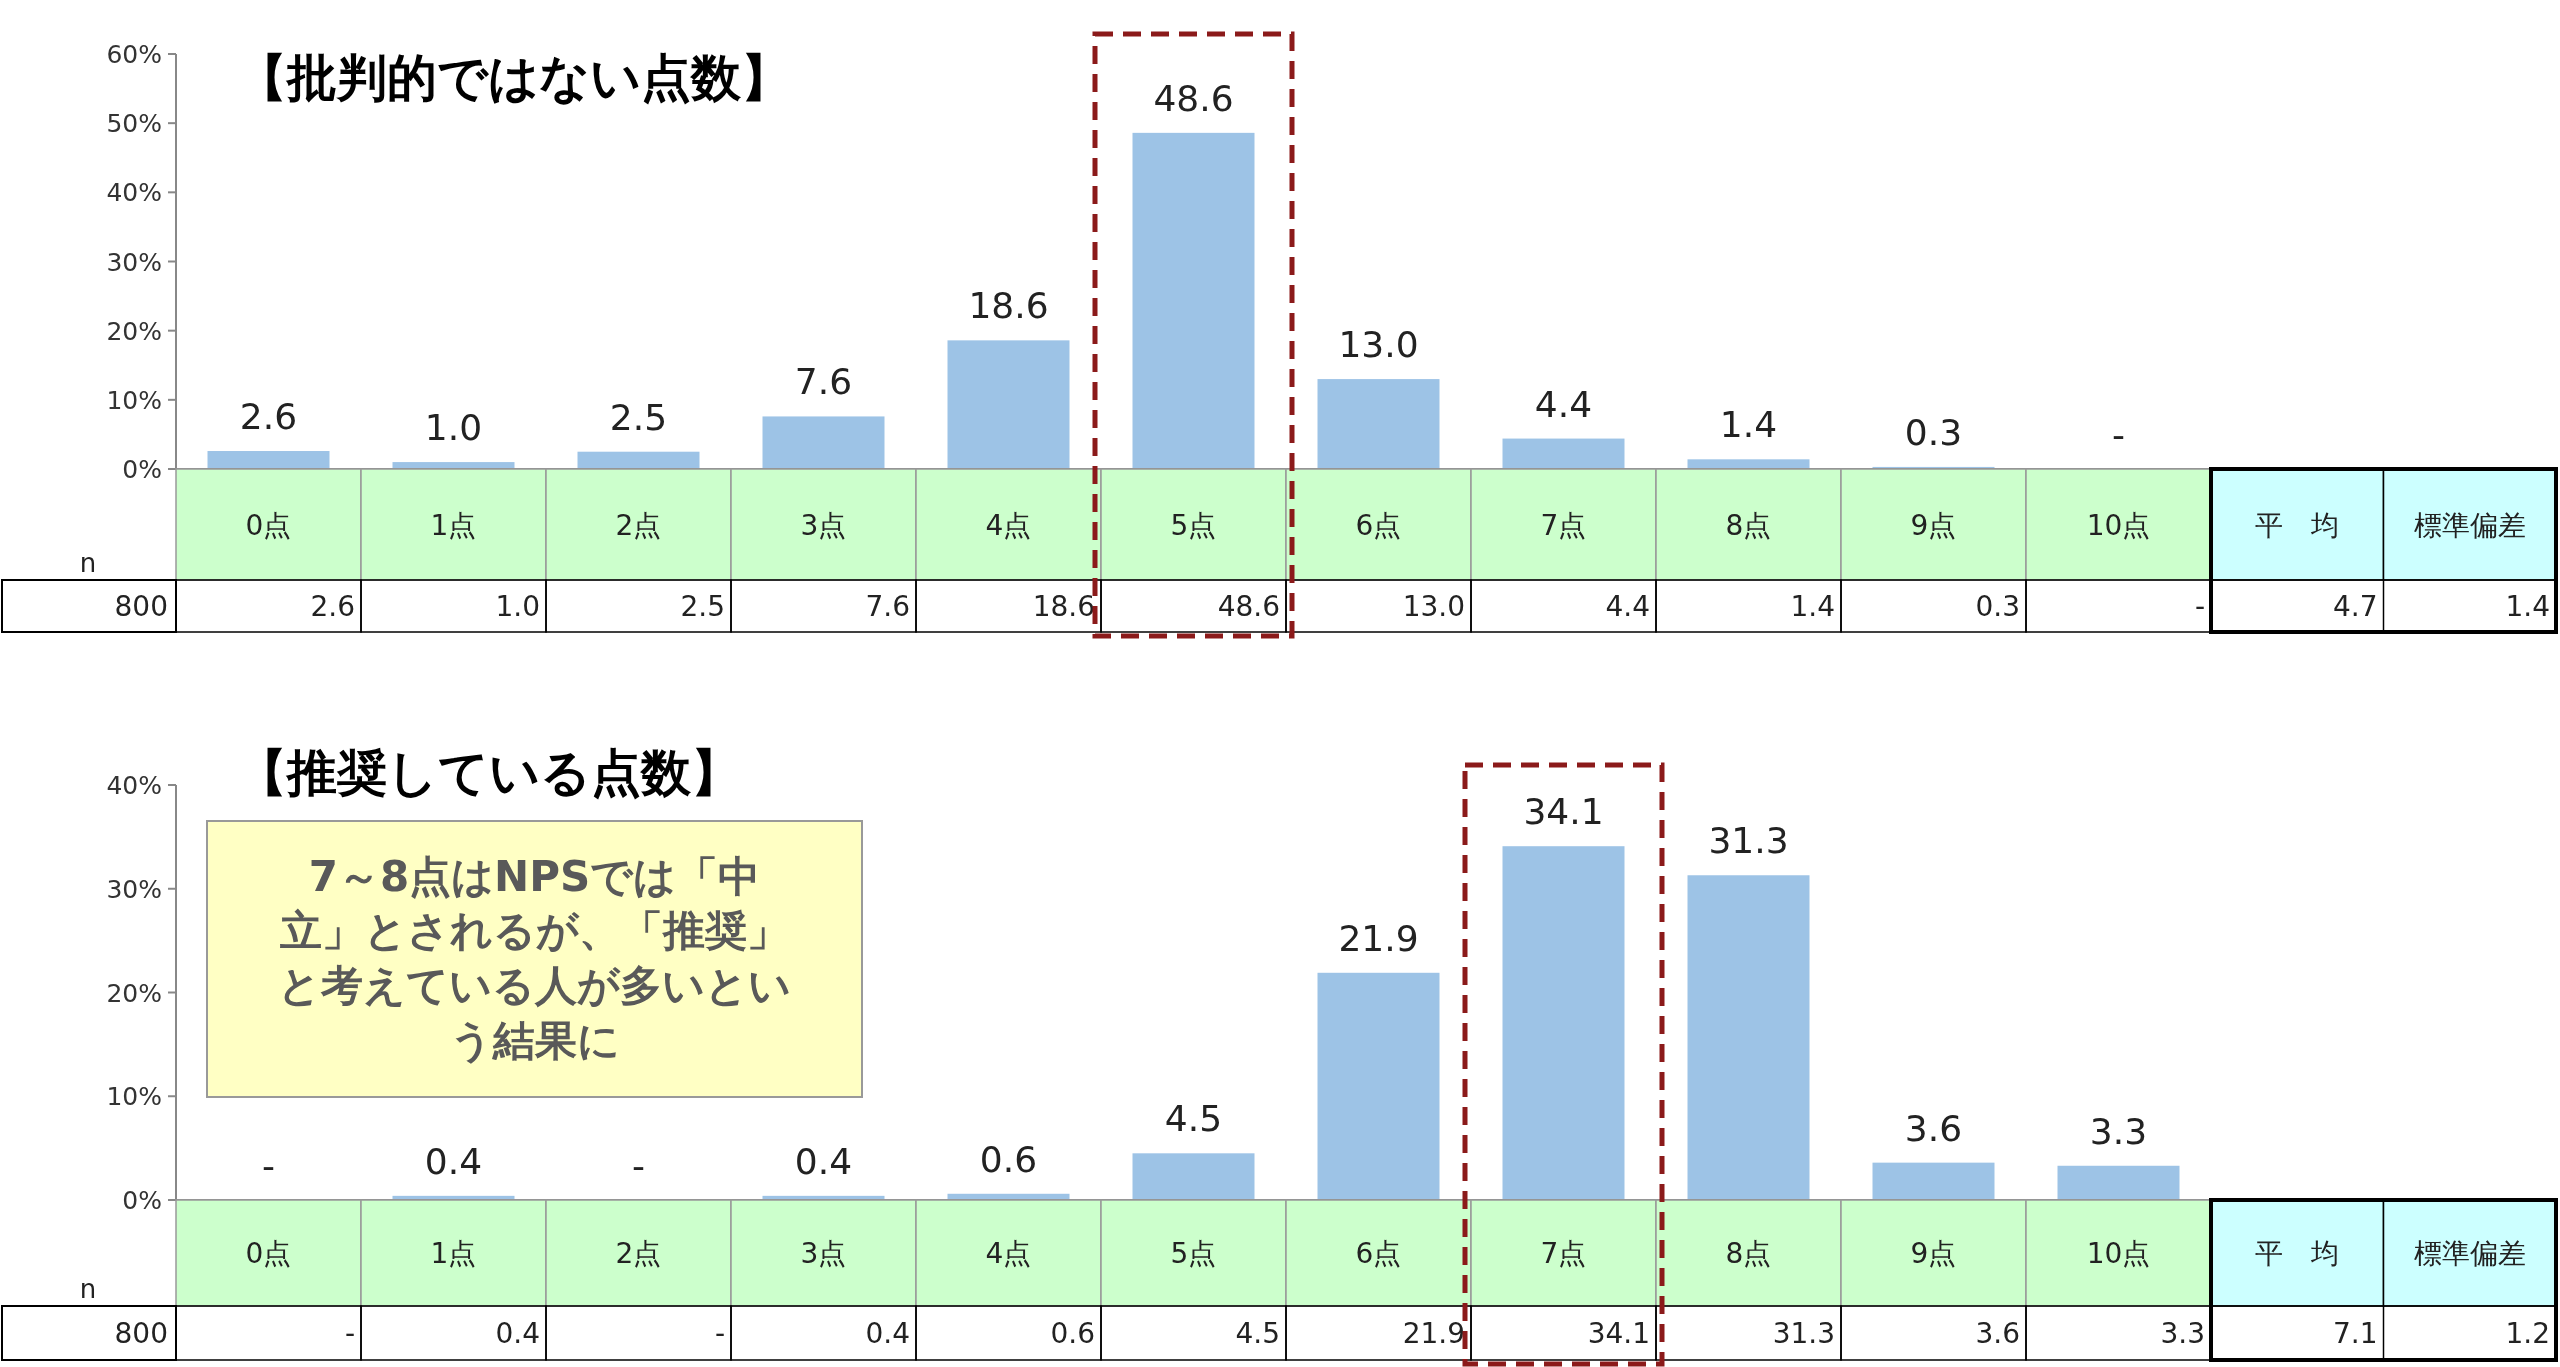 The image size is (2560, 1367). I want to click on text: 48.6, so click(1193, 98).